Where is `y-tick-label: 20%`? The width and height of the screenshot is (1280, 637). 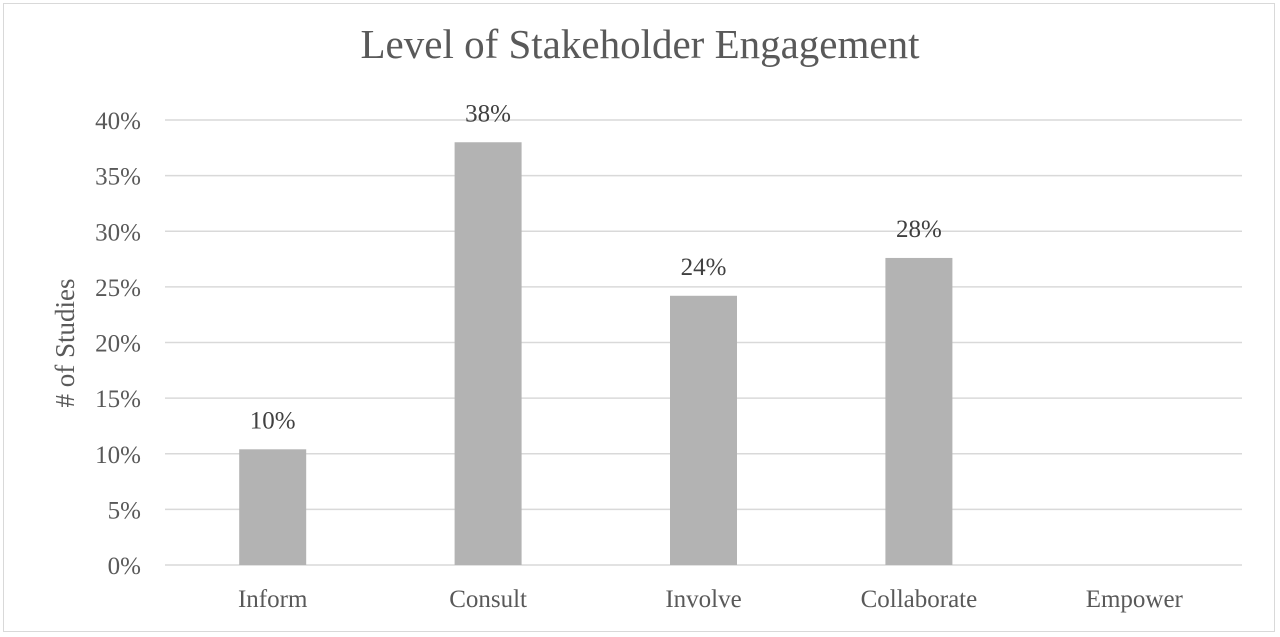 y-tick-label: 20% is located at coordinates (118, 344).